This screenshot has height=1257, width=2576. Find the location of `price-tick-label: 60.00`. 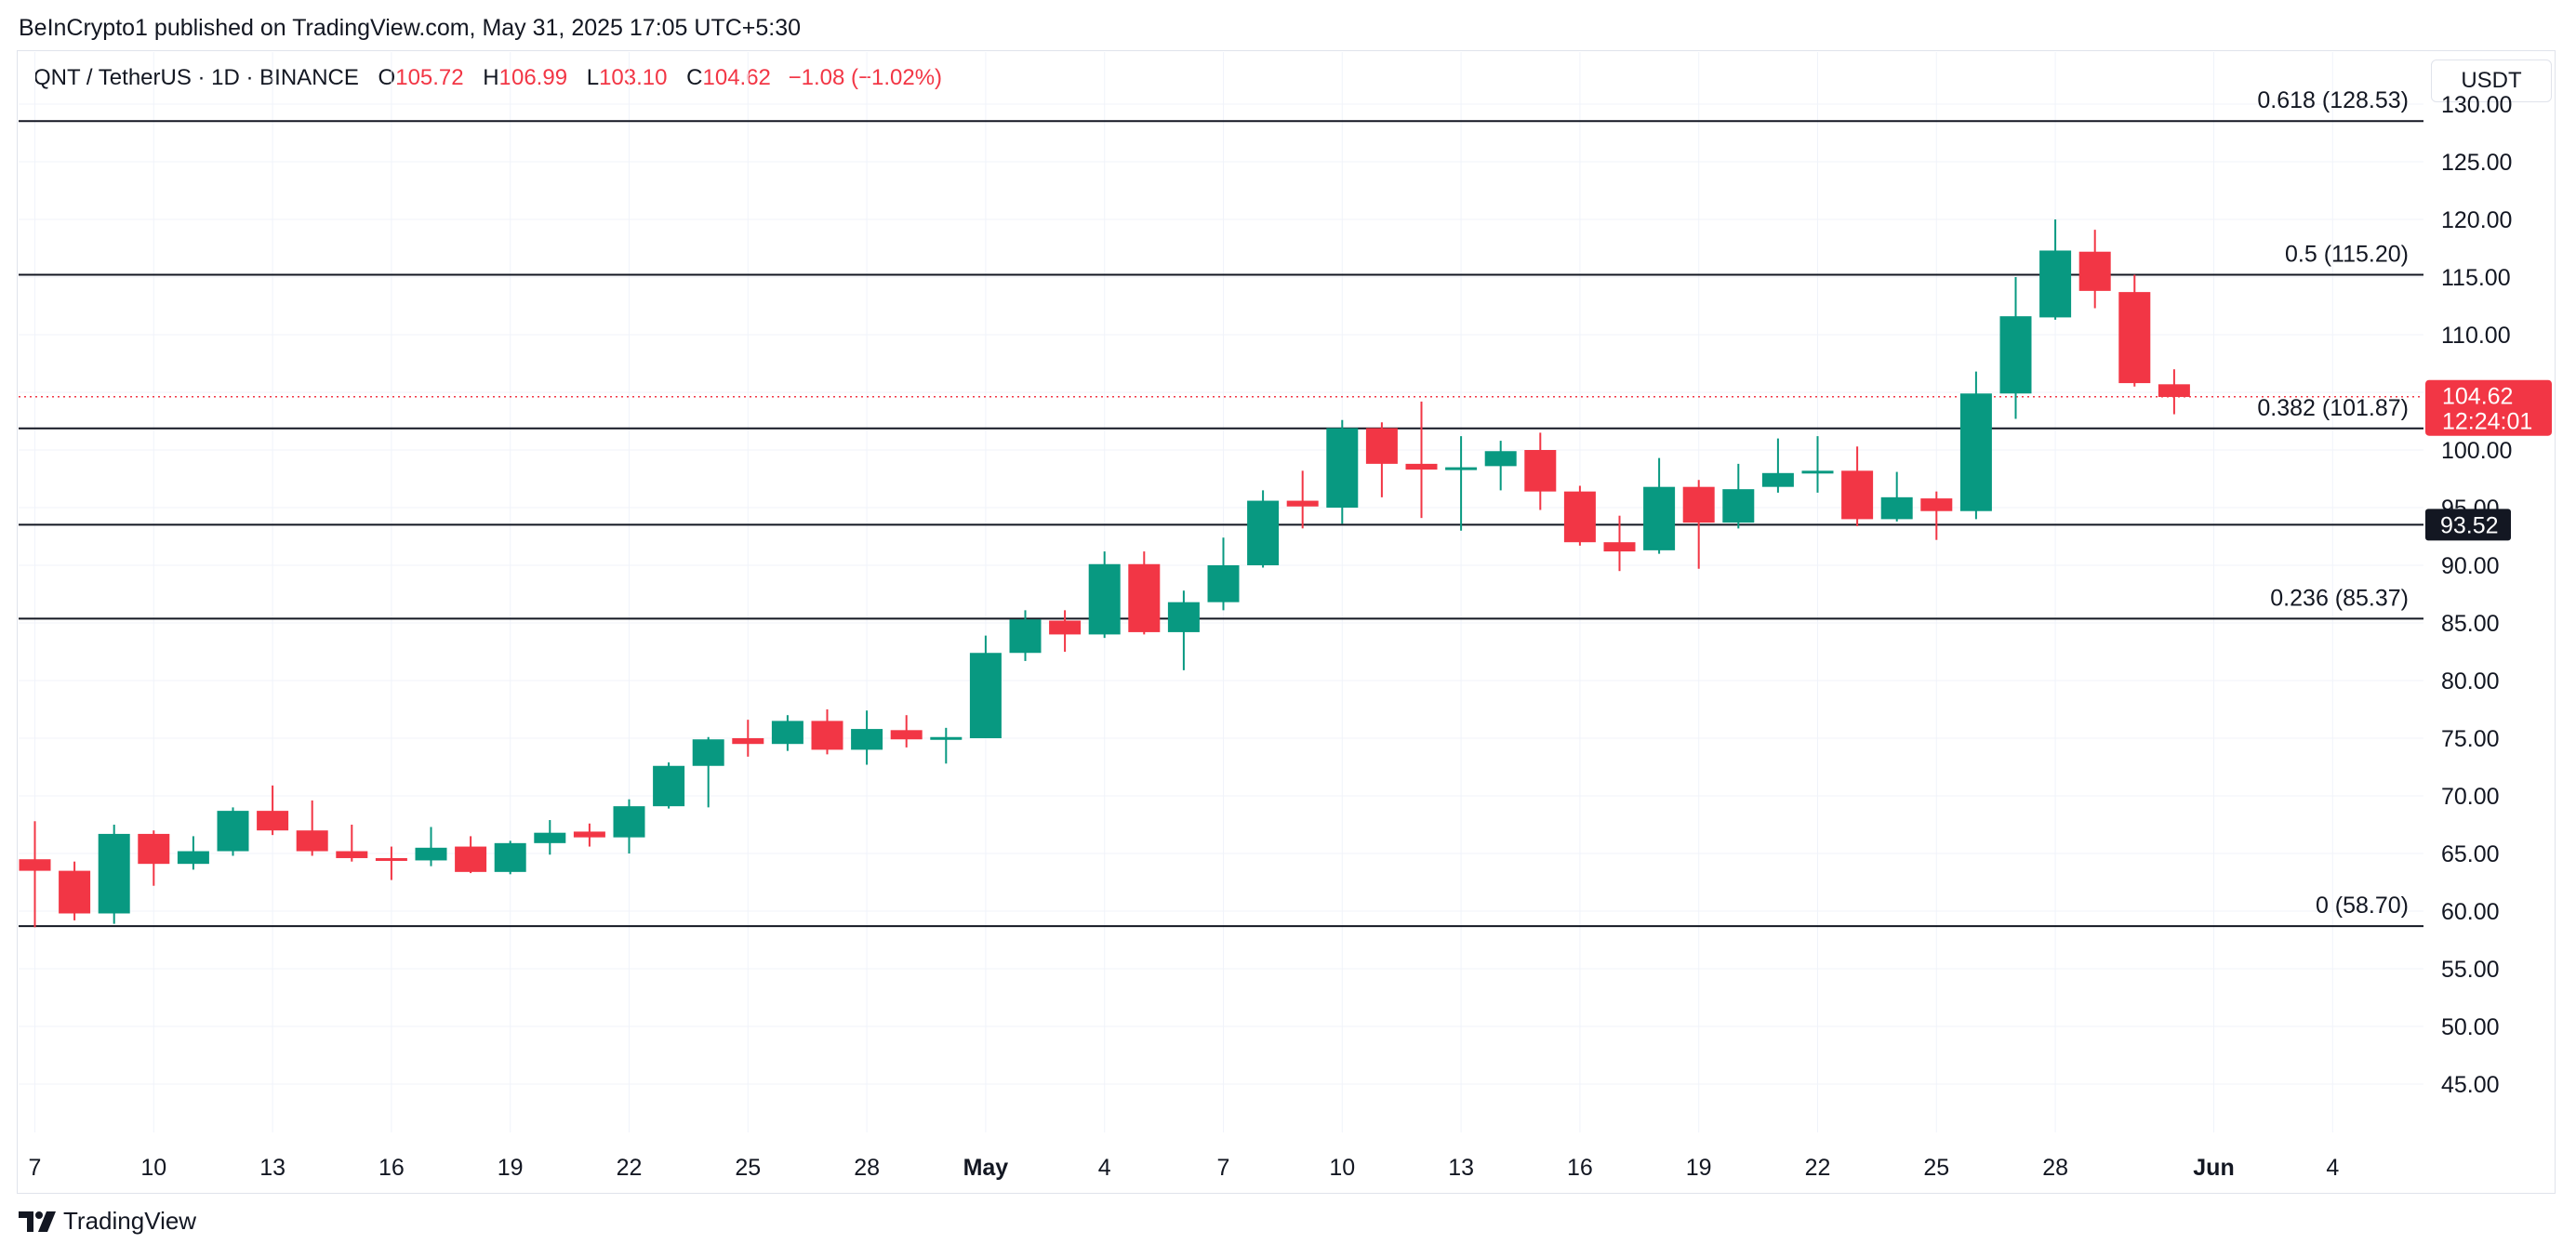

price-tick-label: 60.00 is located at coordinates (2470, 912).